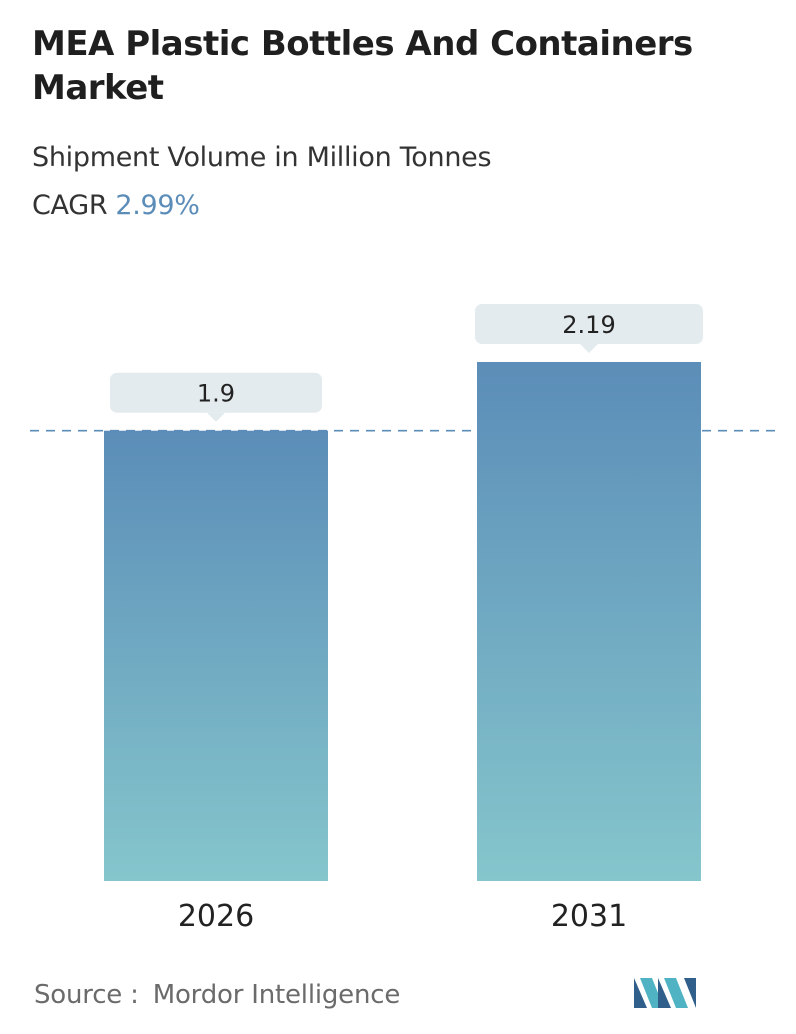  Describe the element at coordinates (665, 993) in the screenshot. I see `mordor-intelligence-logo-icon` at that location.